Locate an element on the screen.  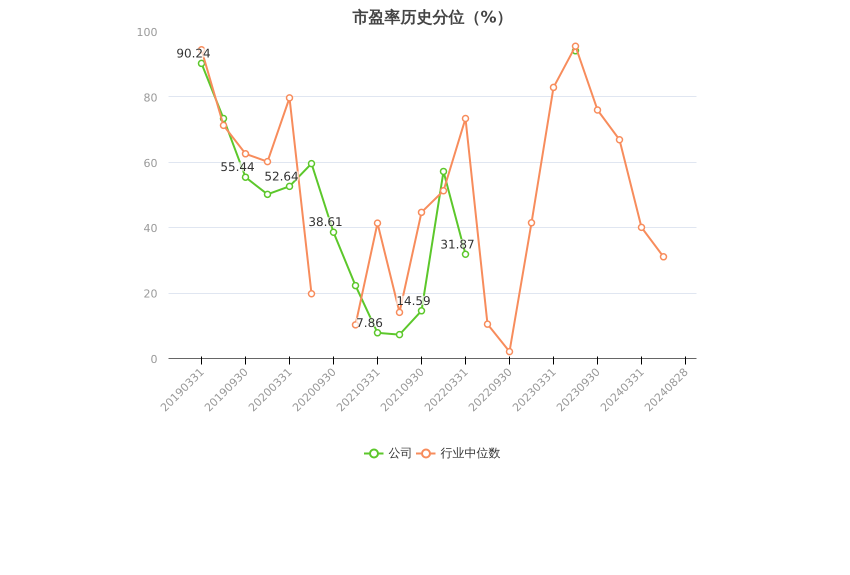
legend-label: 行业中位数 is located at coordinates (470, 453).